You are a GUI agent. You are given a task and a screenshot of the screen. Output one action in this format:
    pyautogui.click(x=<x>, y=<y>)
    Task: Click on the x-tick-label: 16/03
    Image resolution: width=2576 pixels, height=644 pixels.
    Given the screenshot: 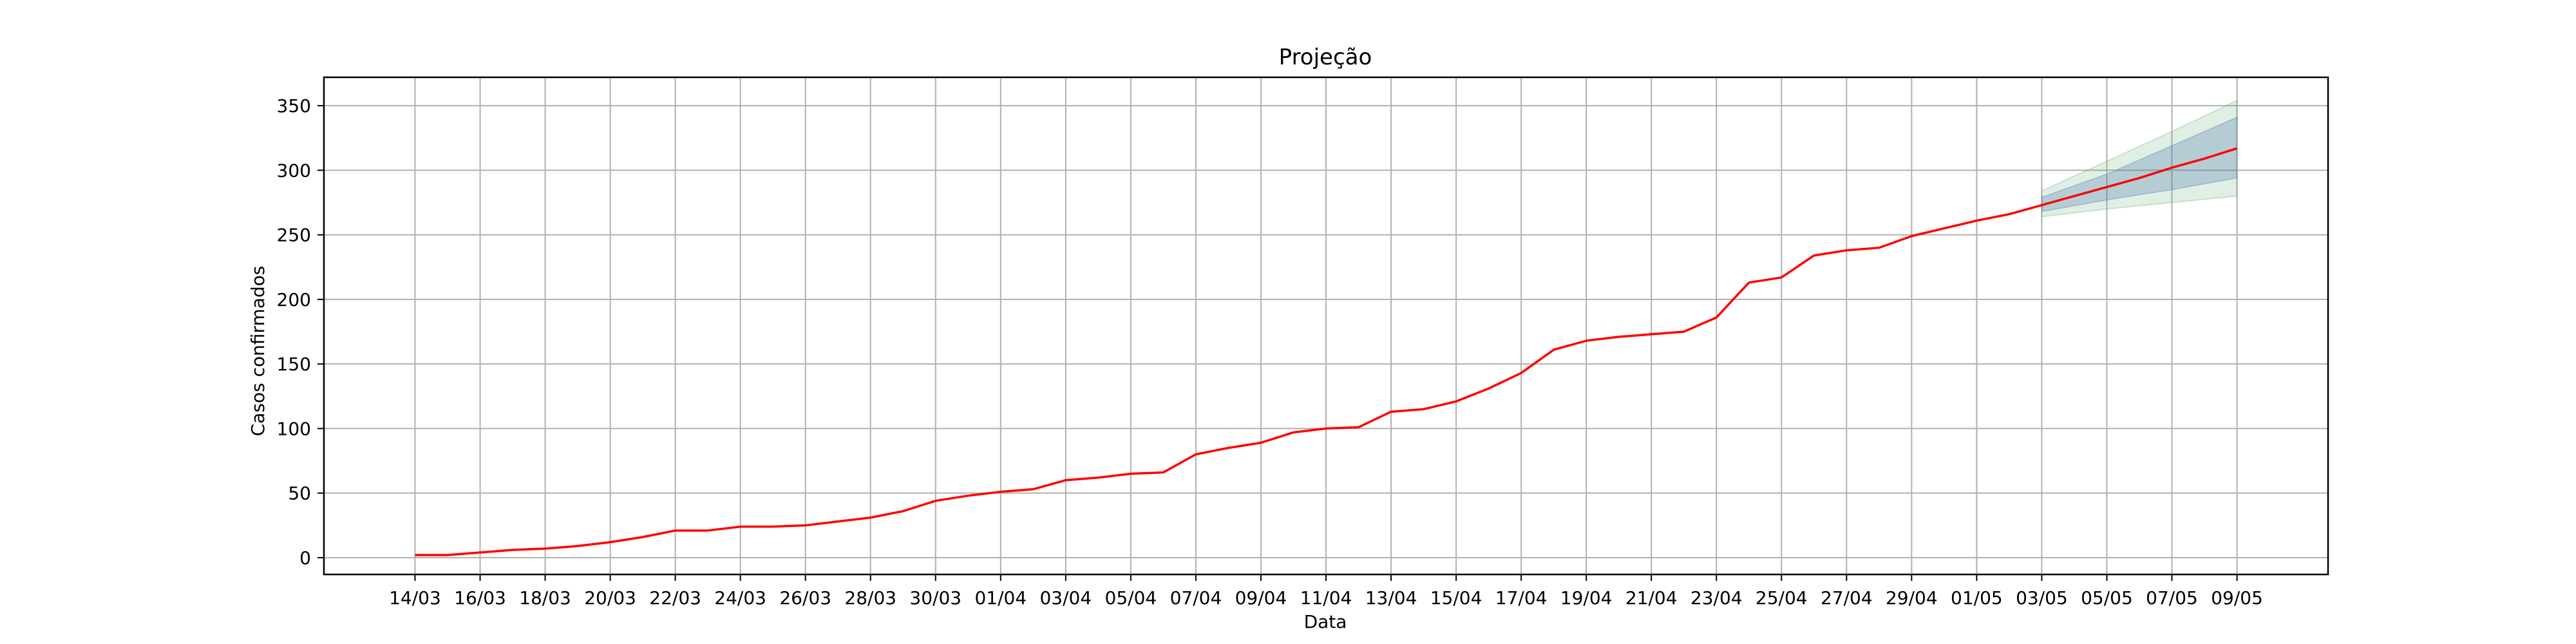 What is the action you would take?
    pyautogui.click(x=480, y=598)
    